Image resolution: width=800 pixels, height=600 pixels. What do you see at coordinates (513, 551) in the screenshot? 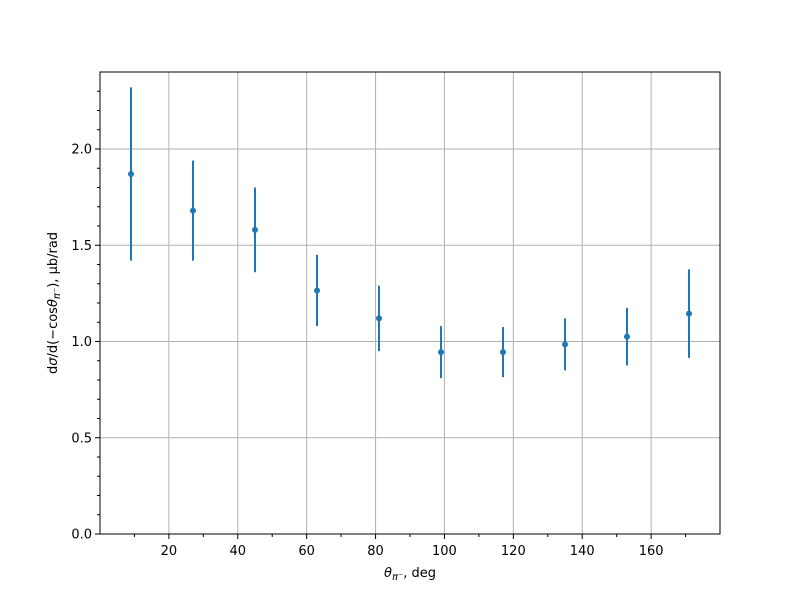
I see `x-tick-label: 120` at bounding box center [513, 551].